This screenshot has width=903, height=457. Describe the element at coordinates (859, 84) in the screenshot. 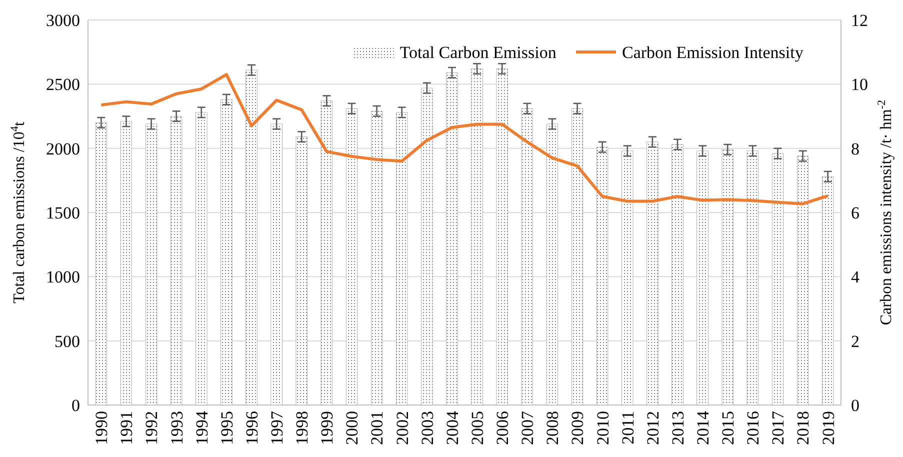

I see `y2-tick-label: 10` at that location.